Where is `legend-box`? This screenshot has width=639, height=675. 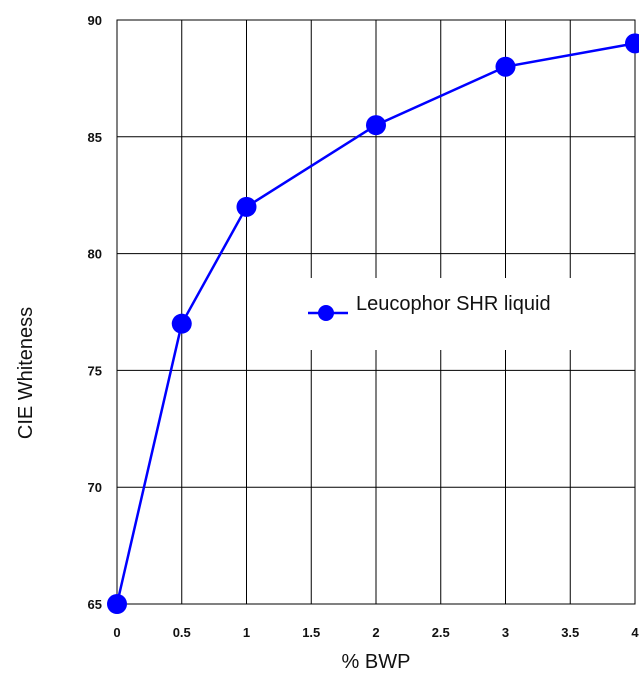
legend-box is located at coordinates (453, 314).